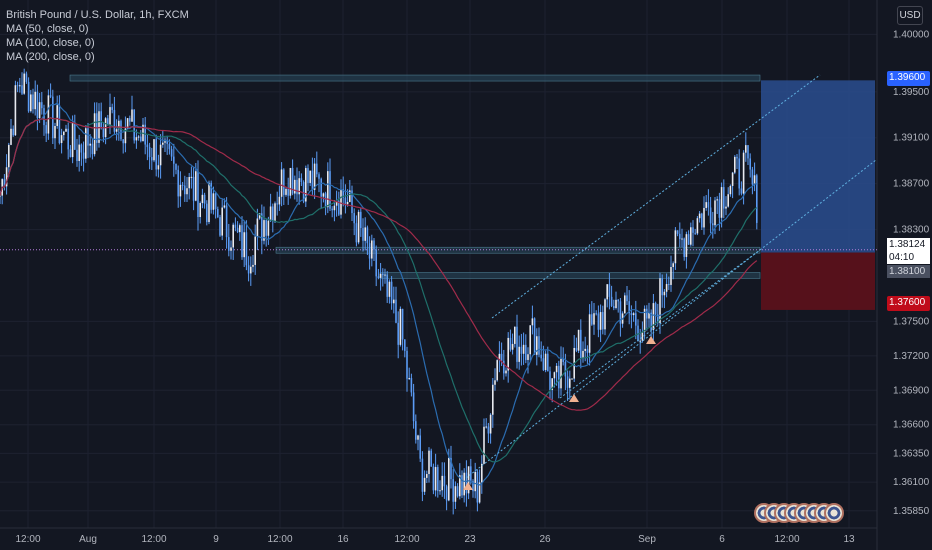 Image resolution: width=932 pixels, height=550 pixels. What do you see at coordinates (799, 514) in the screenshot?
I see `economic-events` at bounding box center [799, 514].